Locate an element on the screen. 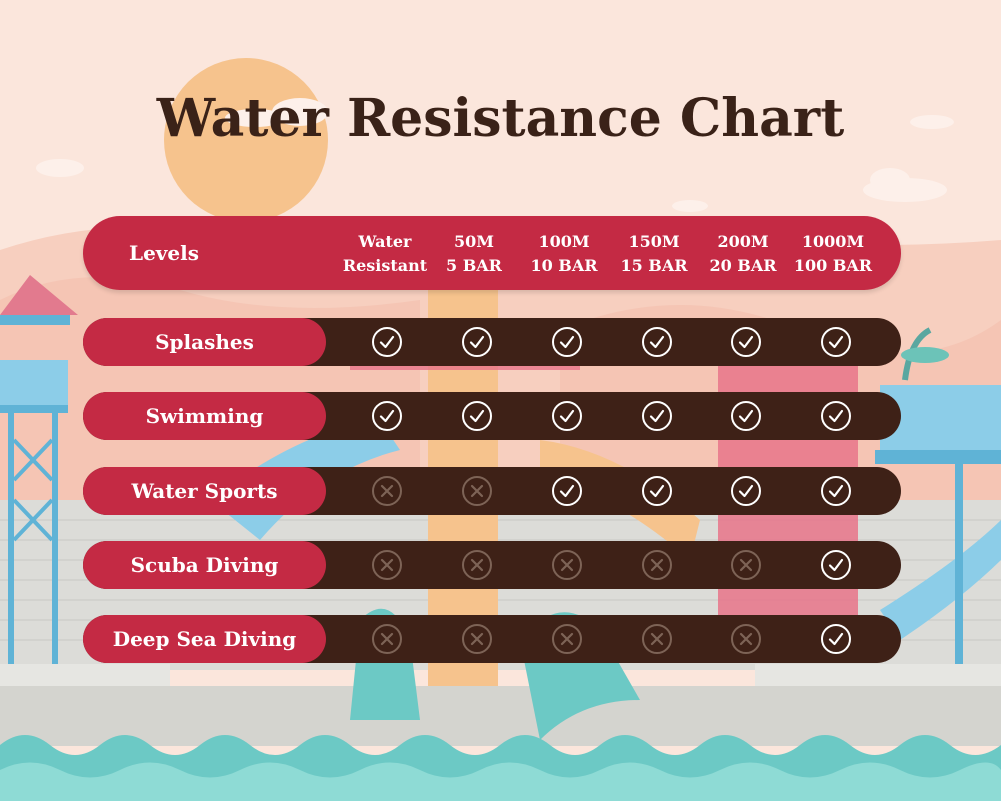 This screenshot has width=1001, height=801. column-header: 100M 10 BAR is located at coordinates (564, 254).